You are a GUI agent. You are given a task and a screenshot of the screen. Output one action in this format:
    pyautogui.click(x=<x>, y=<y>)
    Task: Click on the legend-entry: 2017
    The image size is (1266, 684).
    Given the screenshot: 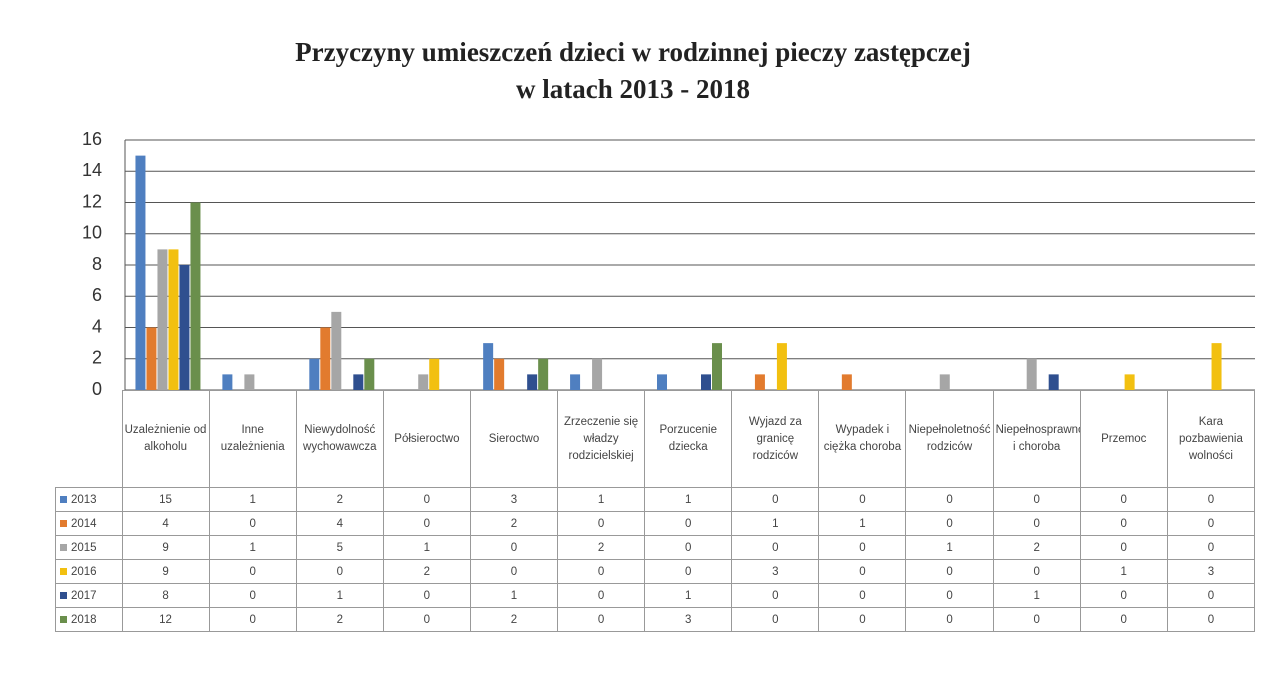 What is the action you would take?
    pyautogui.click(x=89, y=595)
    